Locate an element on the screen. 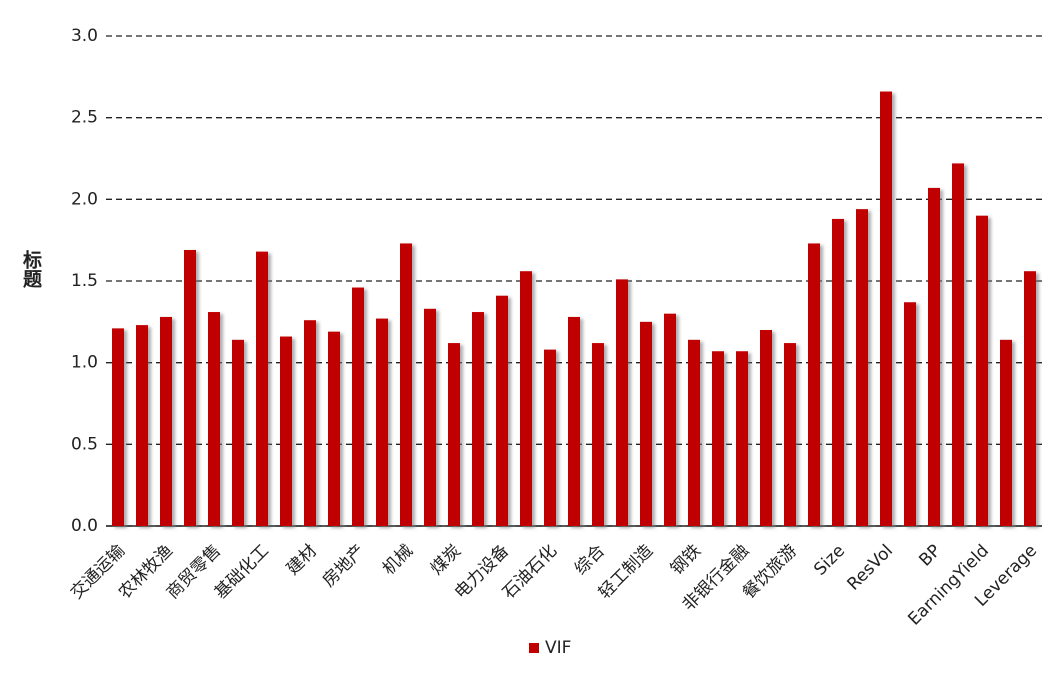 The width and height of the screenshot is (1059, 675). x-tick-label: 机械 is located at coordinates (398, 560).